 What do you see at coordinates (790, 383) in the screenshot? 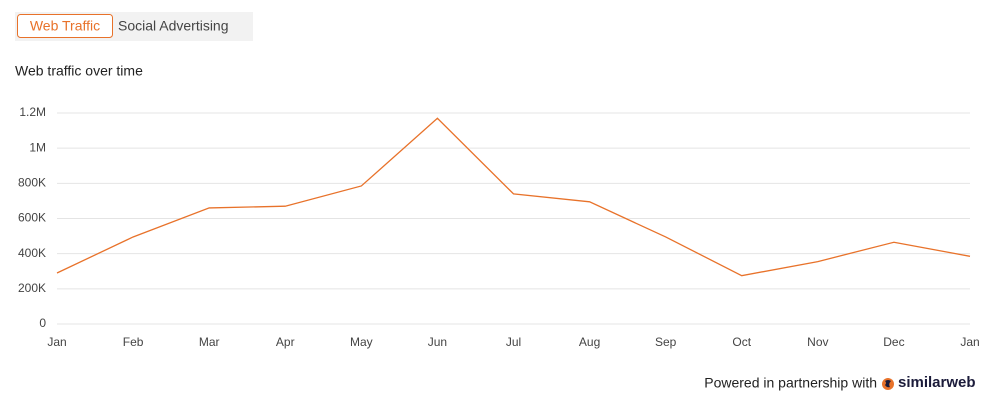
I see `footer-text: Powered in partnership with` at bounding box center [790, 383].